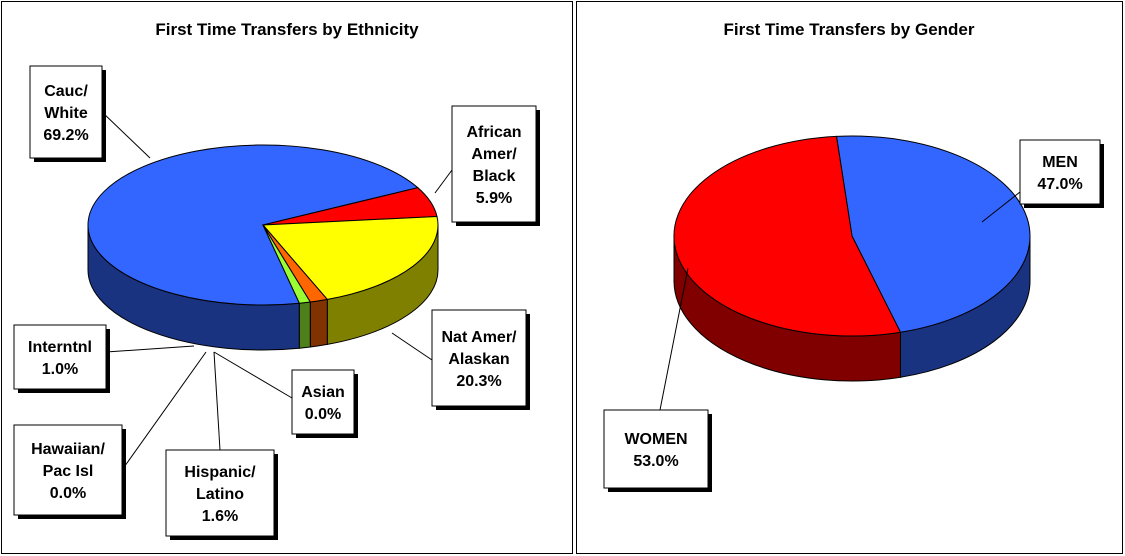  I want to click on slice-label: Interntnl, so click(60, 347).